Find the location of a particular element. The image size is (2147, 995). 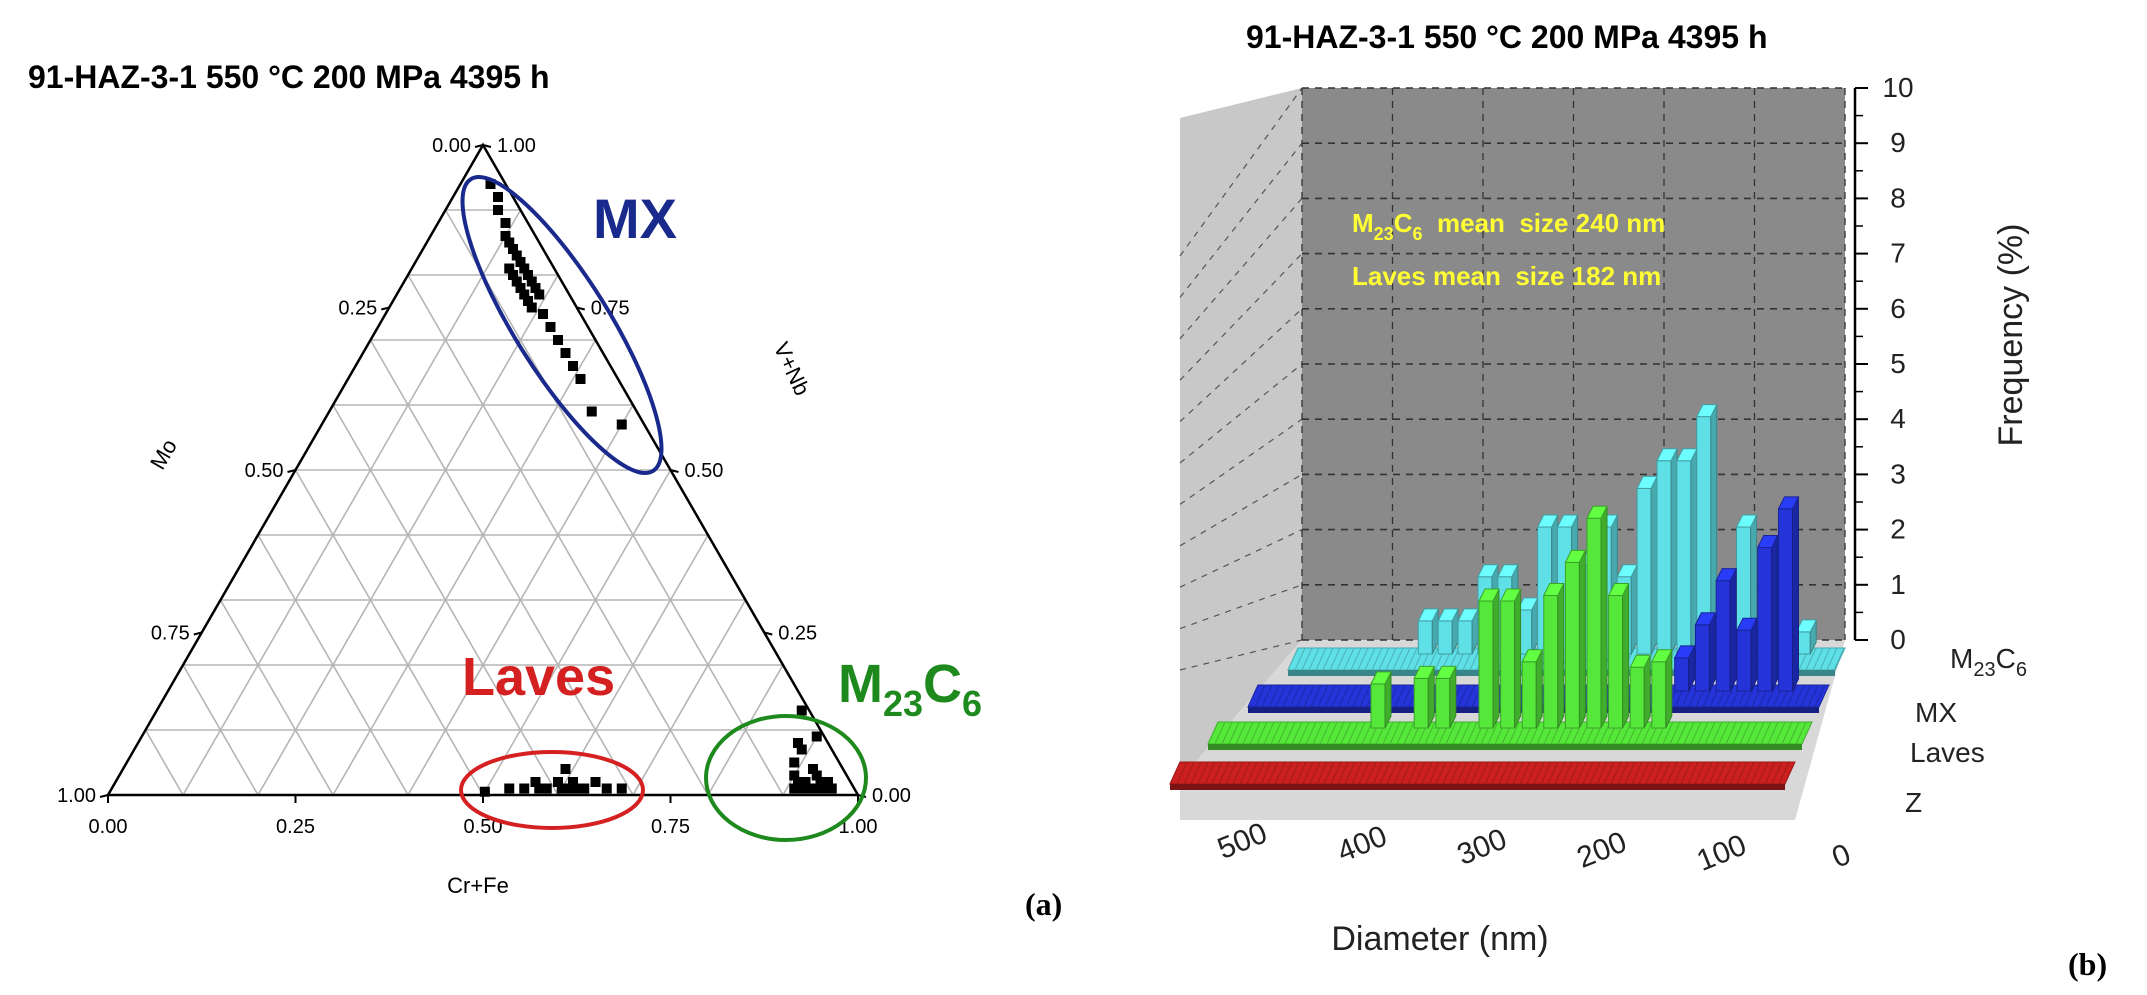

left-tick-label: 0.25 is located at coordinates (357, 309).